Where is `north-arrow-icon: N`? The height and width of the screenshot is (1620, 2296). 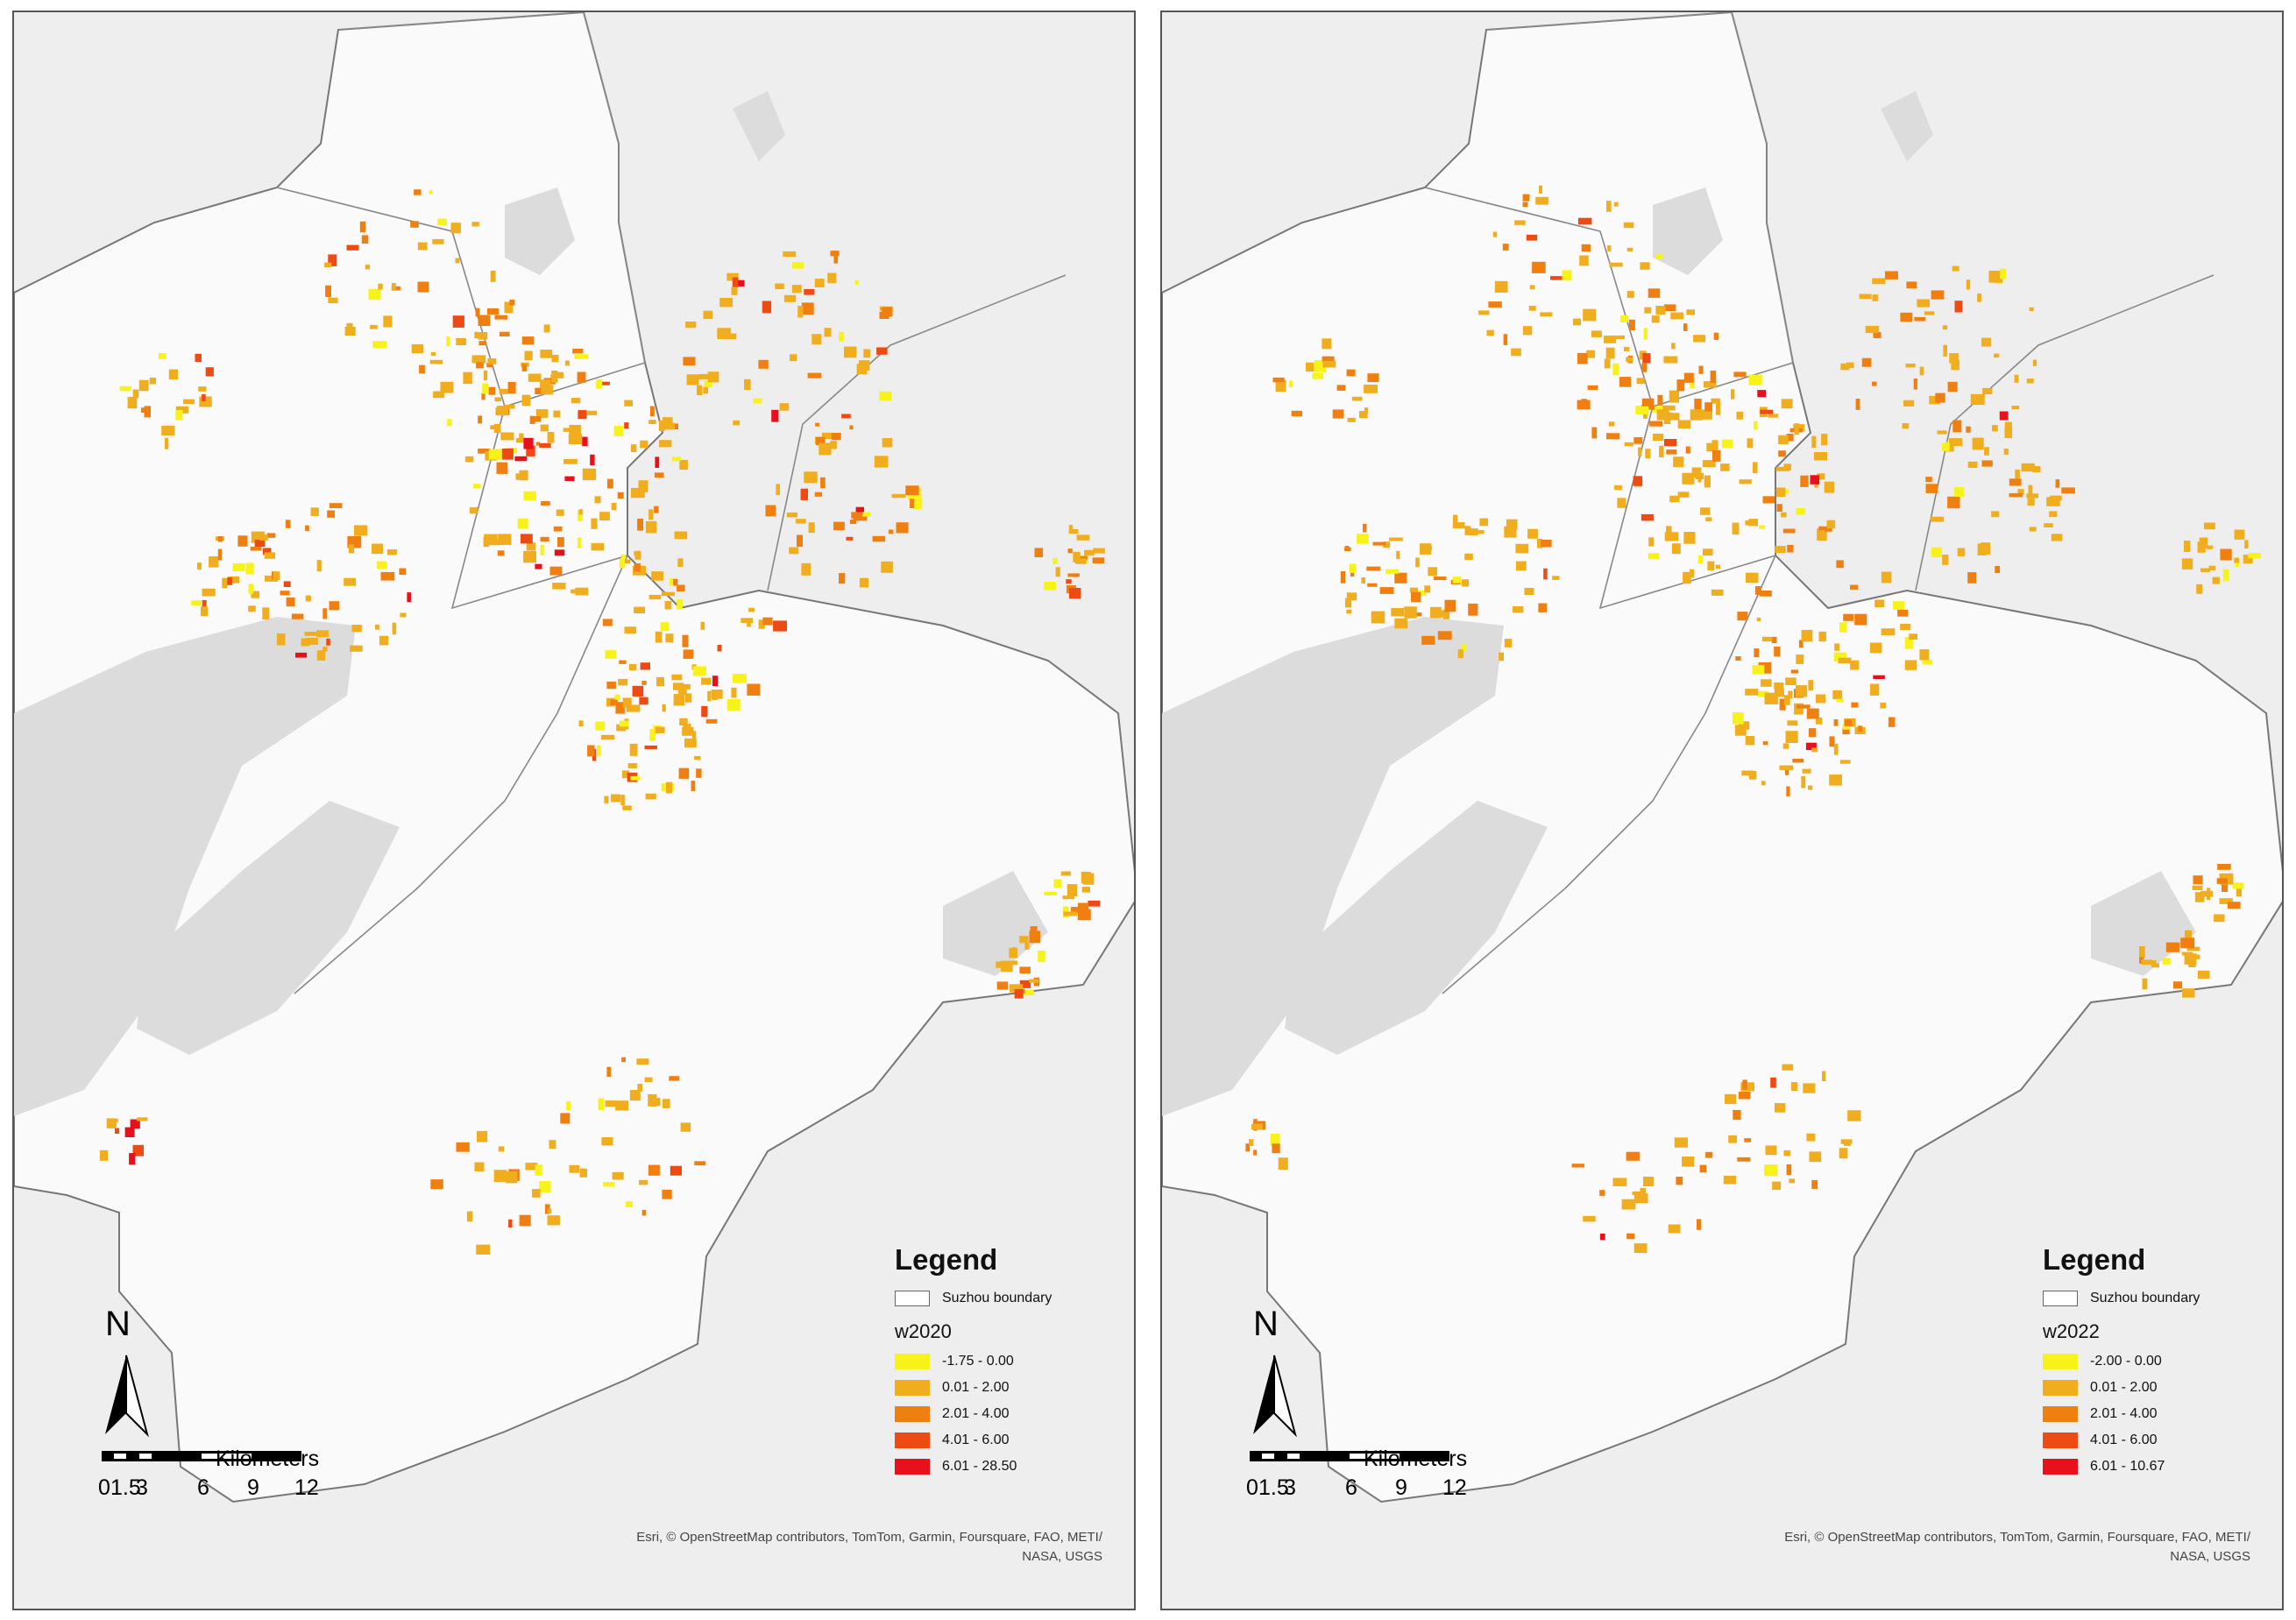
north-arrow-icon: N is located at coordinates (126, 1375).